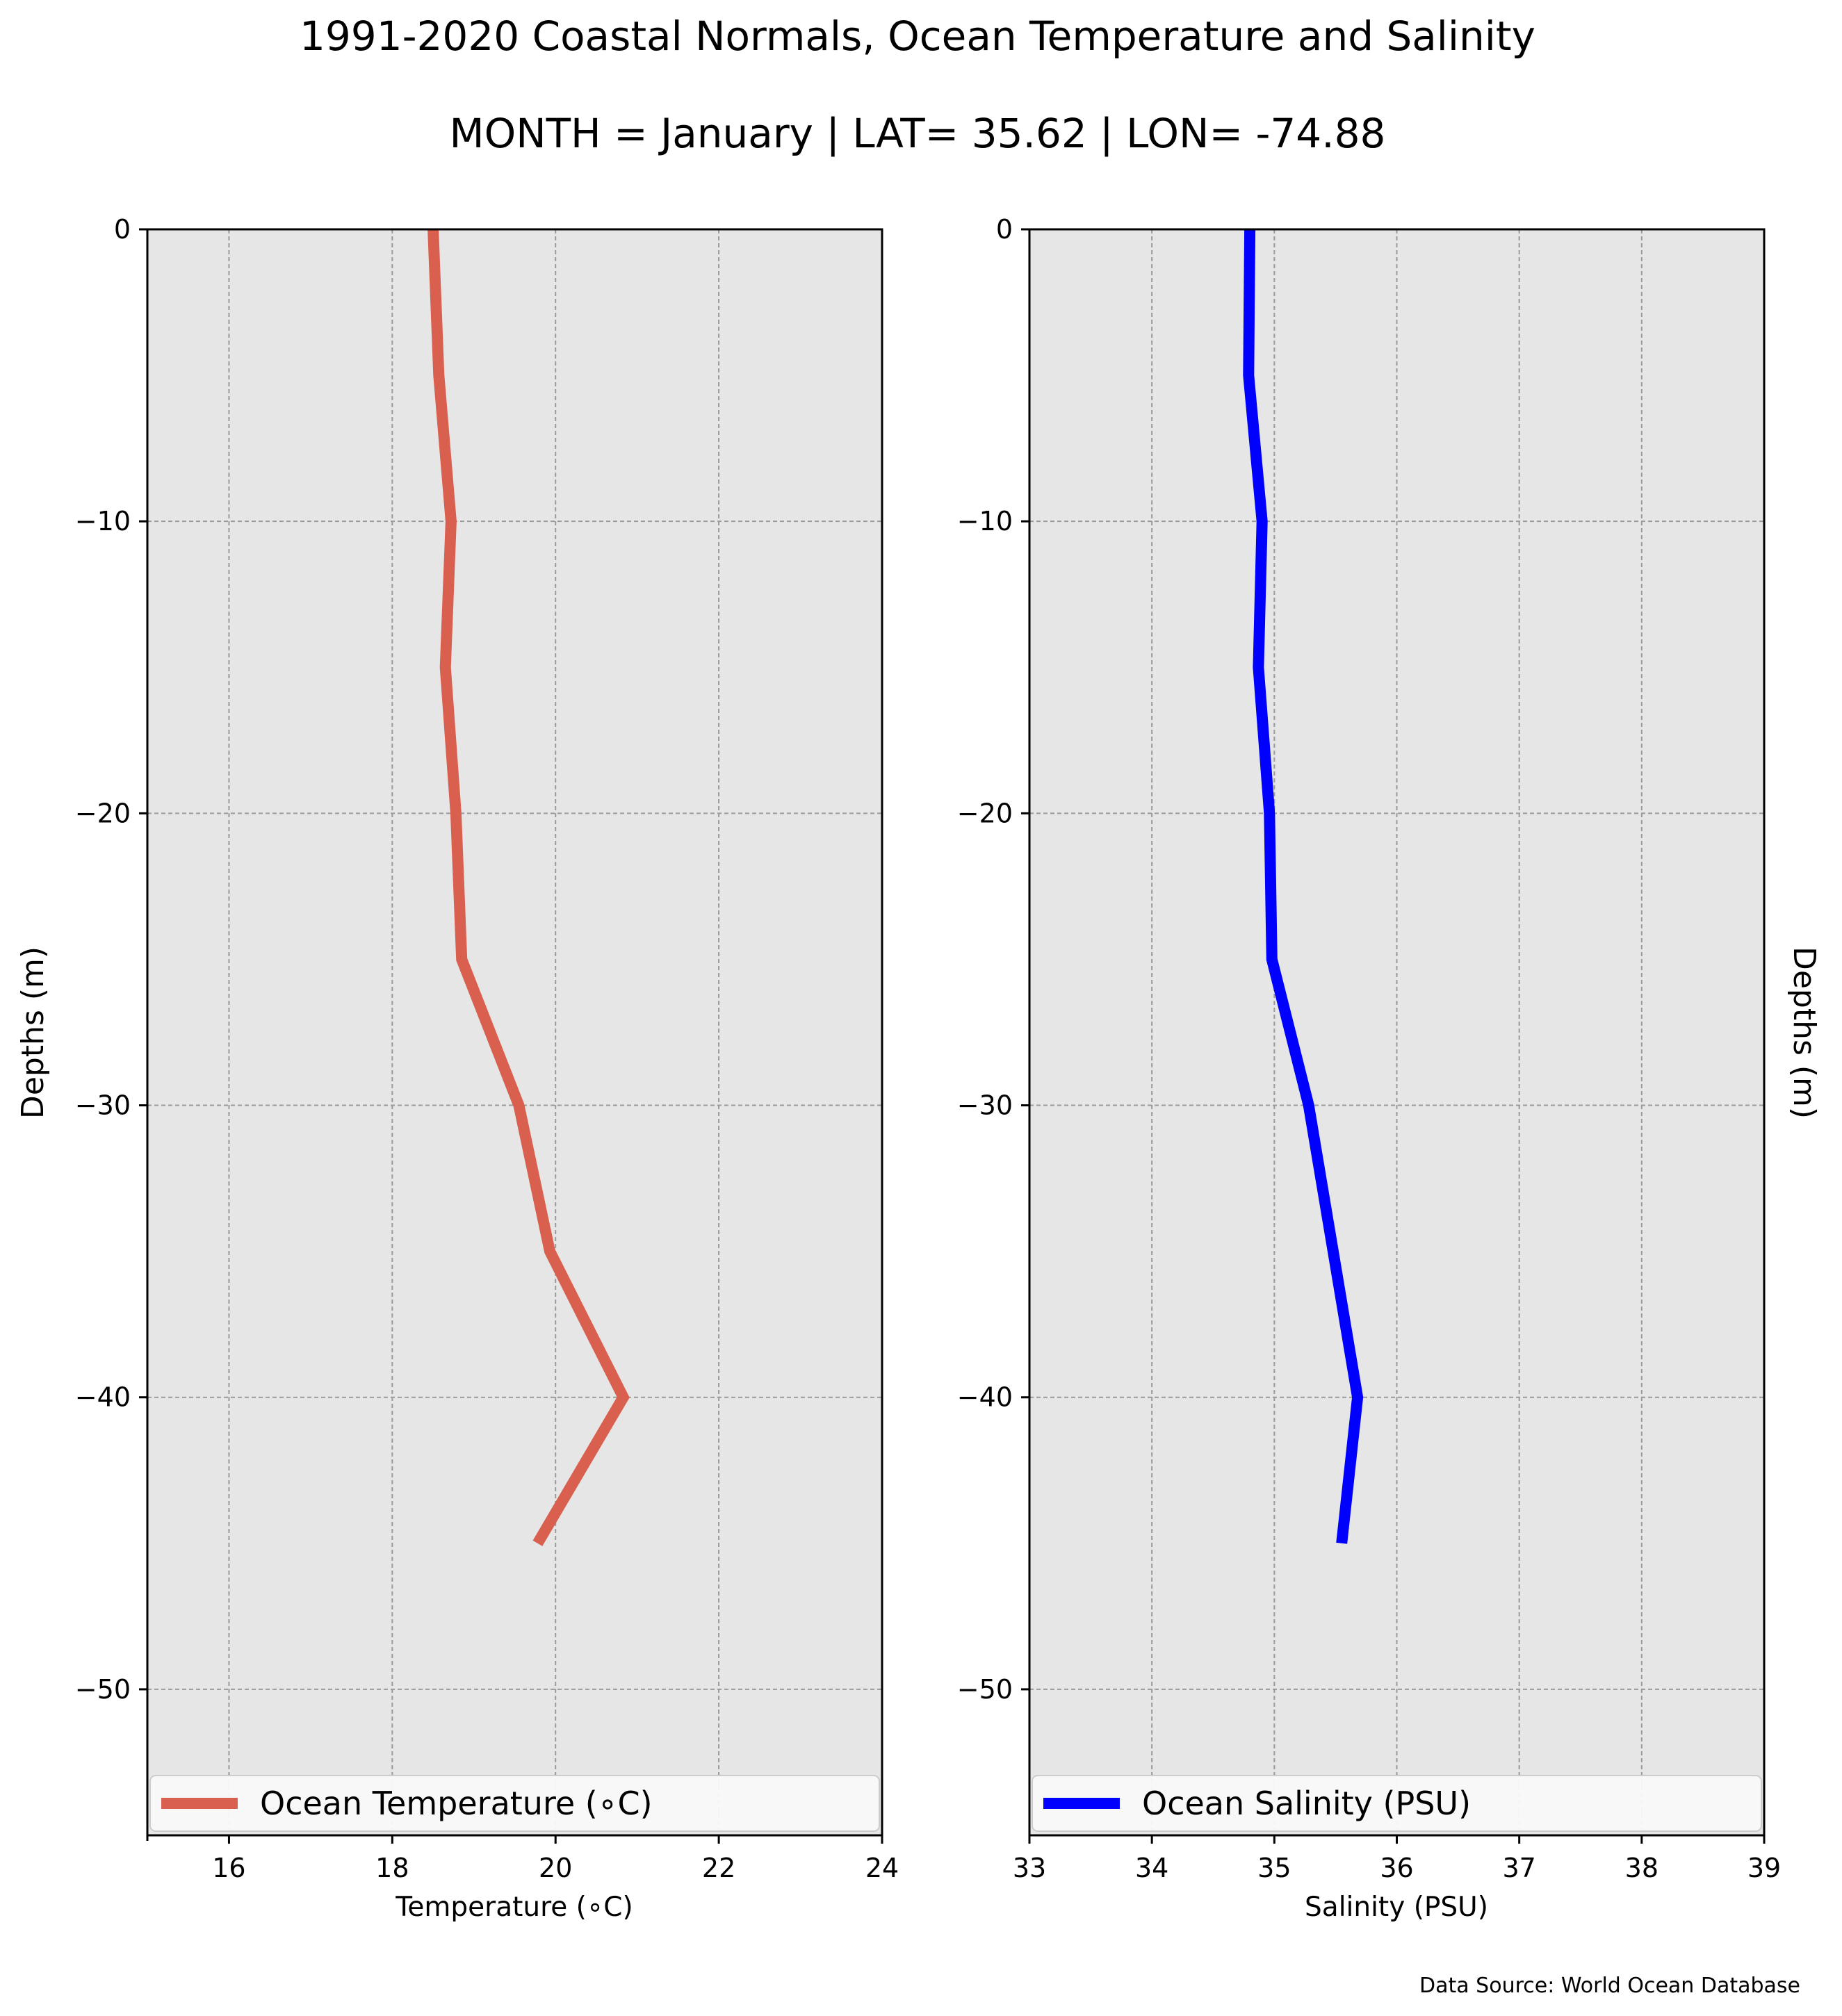 Image resolution: width=1842 pixels, height=2016 pixels. Describe the element at coordinates (228, 1868) in the screenshot. I see `x-tick-label: 16` at that location.